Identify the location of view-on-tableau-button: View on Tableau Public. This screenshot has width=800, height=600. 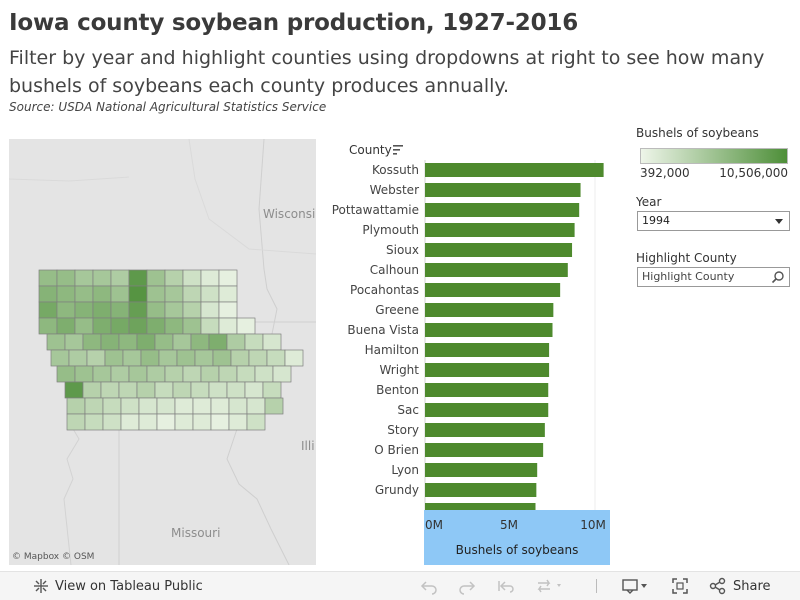
(118, 586).